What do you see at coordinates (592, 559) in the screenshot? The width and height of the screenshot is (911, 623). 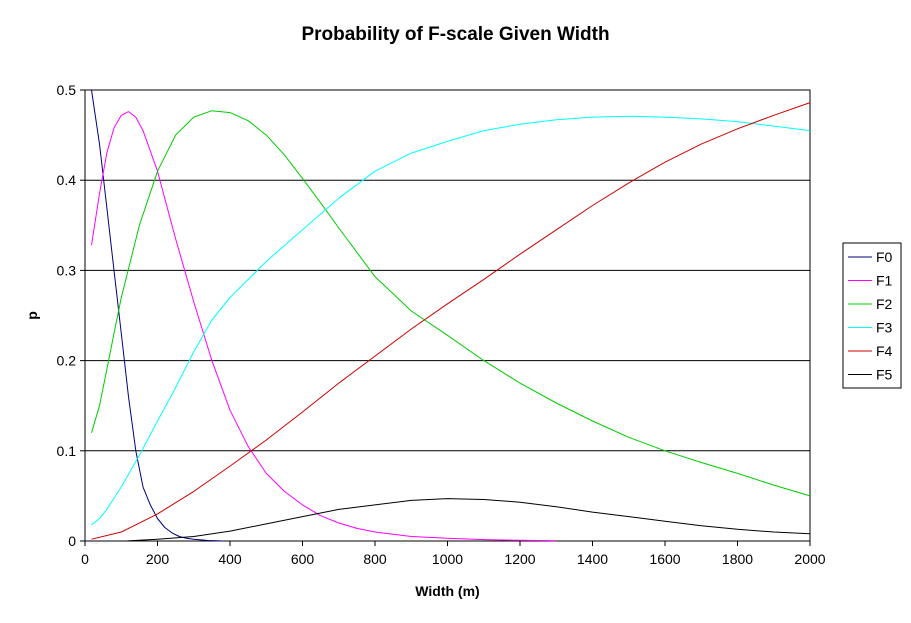 I see `x-tick-label: 1400` at bounding box center [592, 559].